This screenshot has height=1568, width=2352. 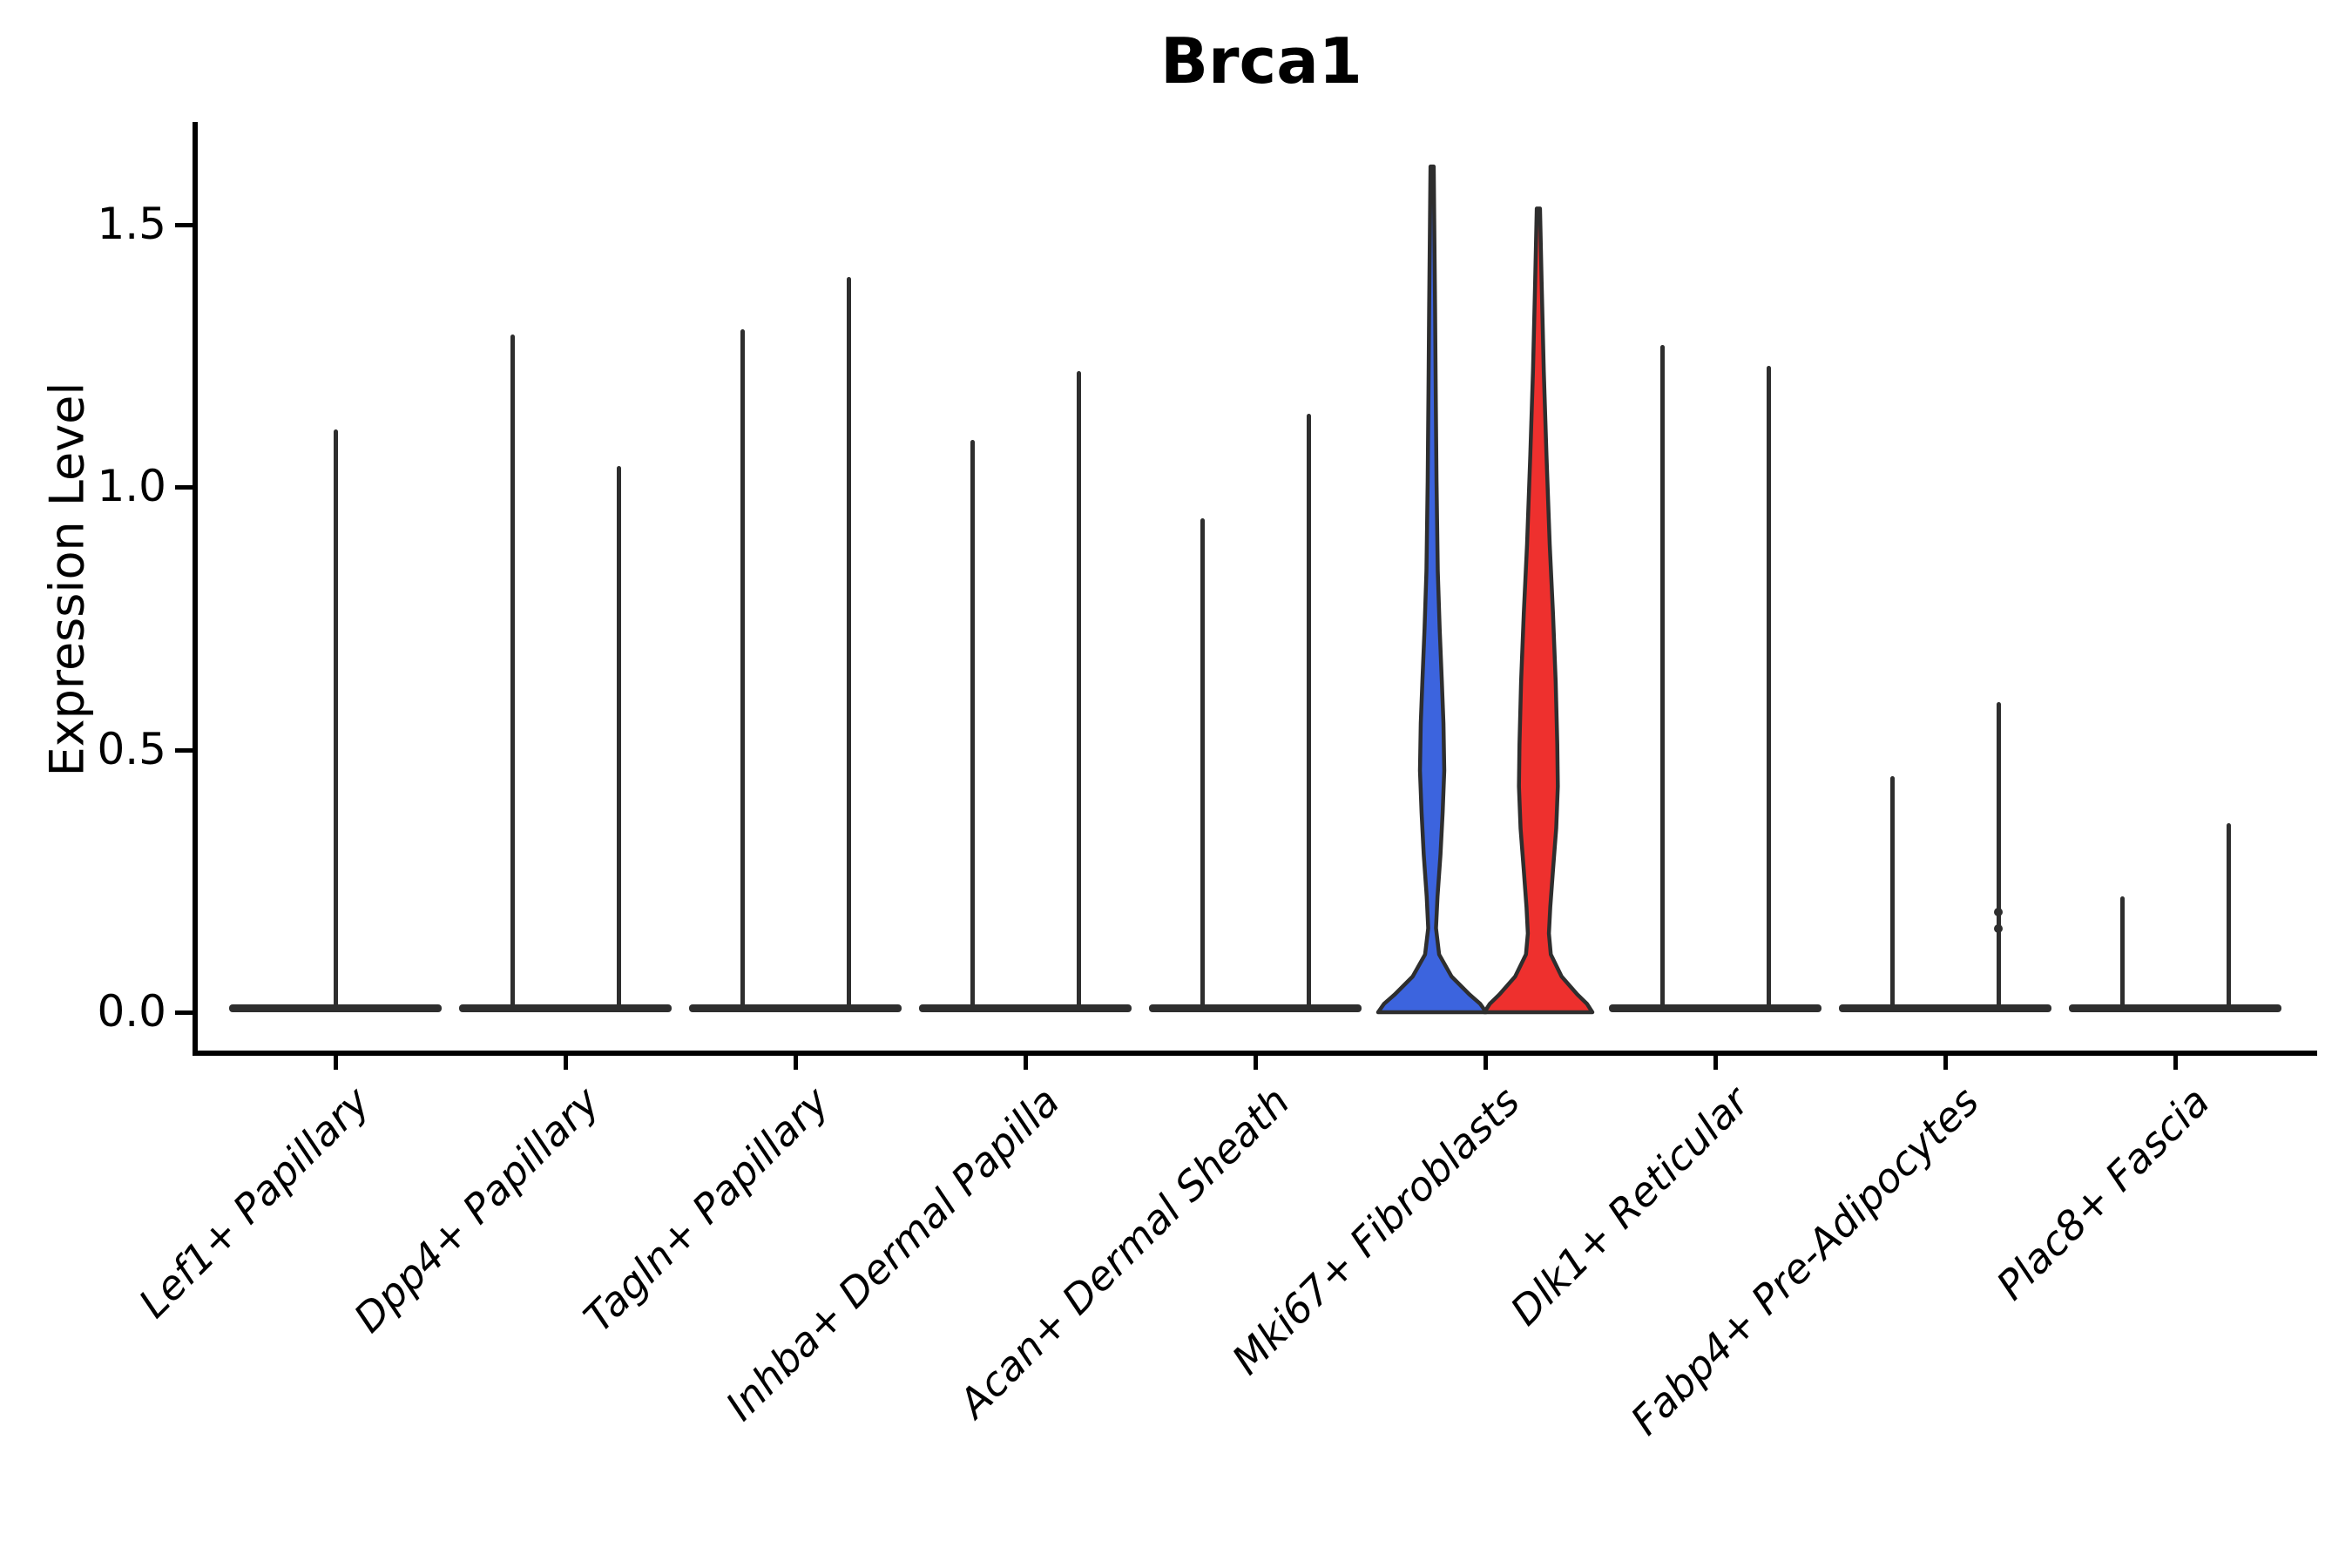 What do you see at coordinates (1432, 589) in the screenshot?
I see `violin-left` at bounding box center [1432, 589].